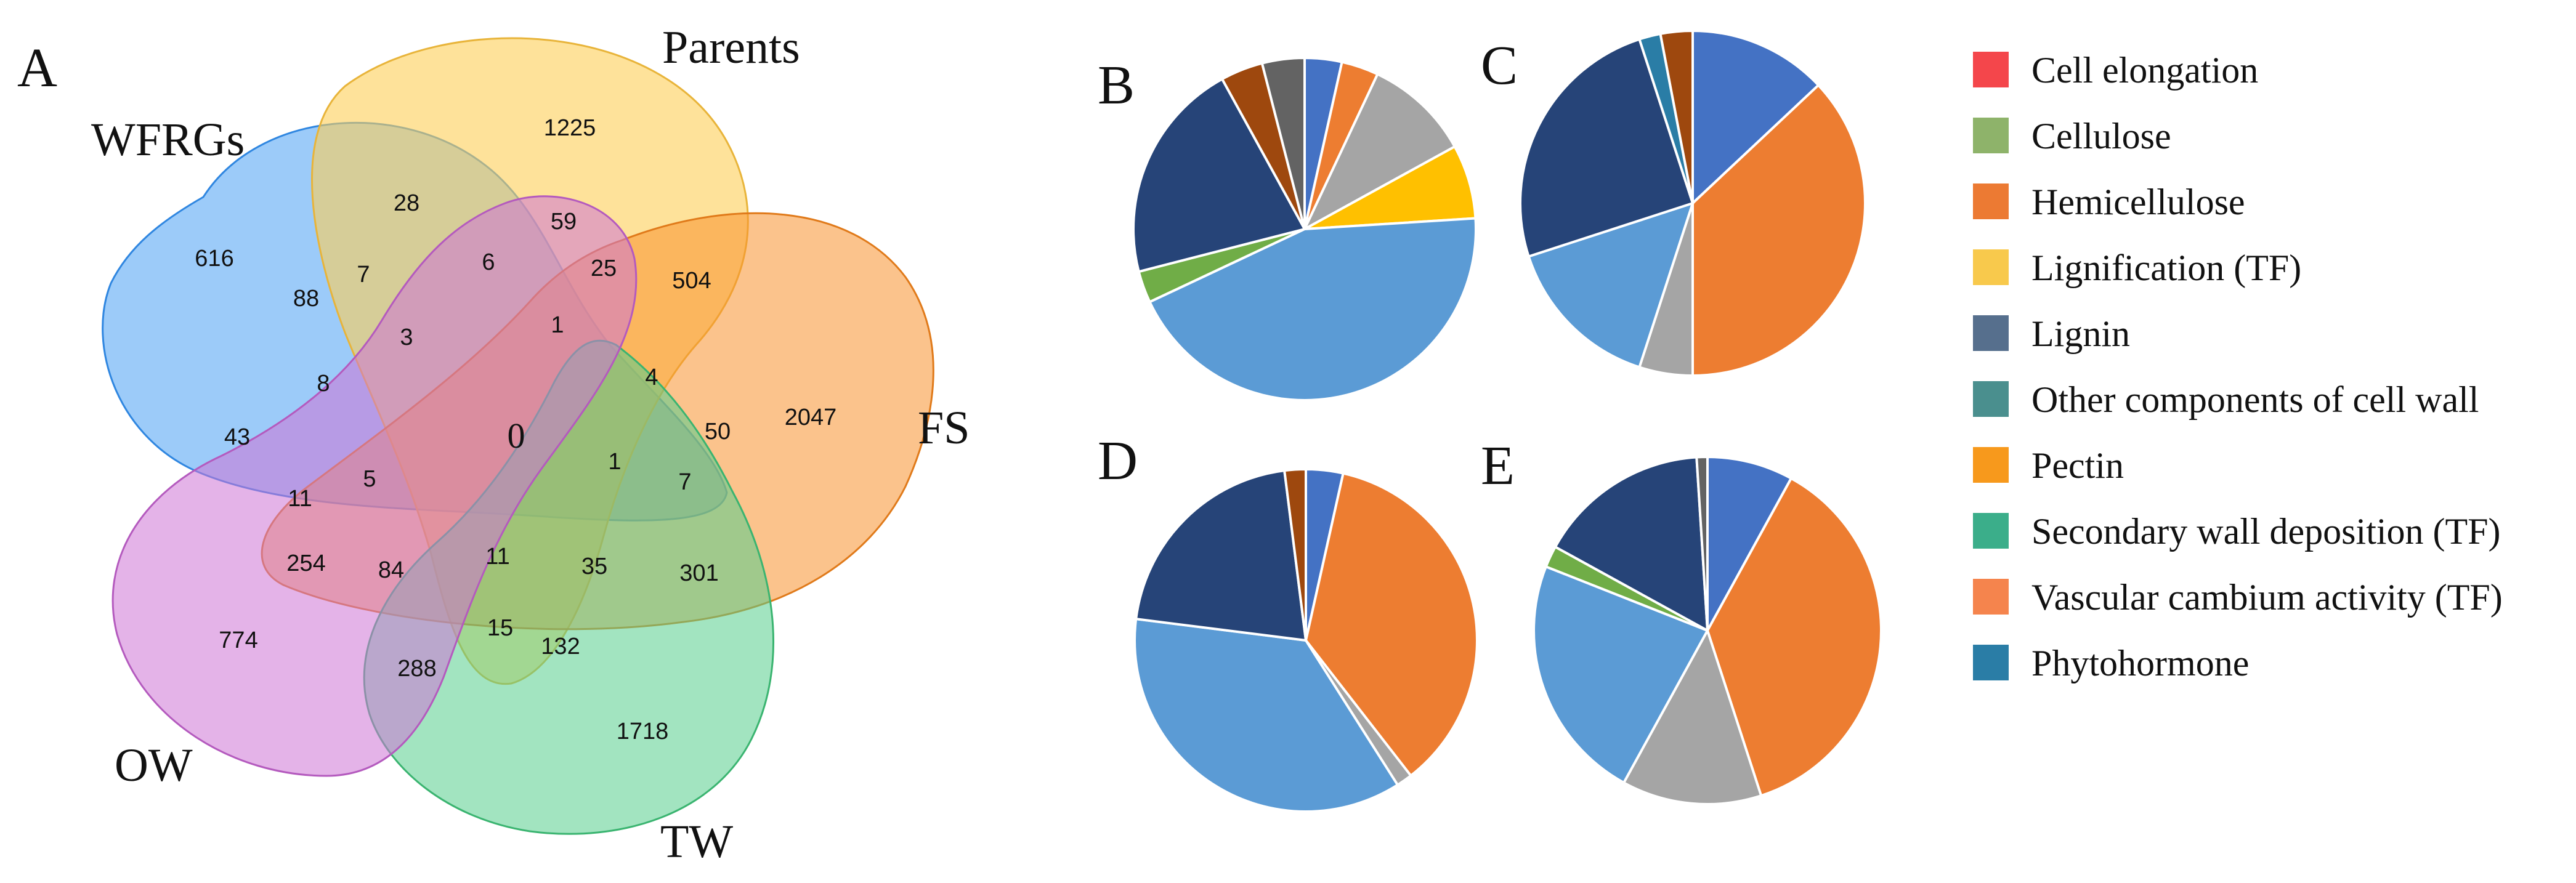  What do you see at coordinates (811, 417) in the screenshot?
I see `venn-count: 2047` at bounding box center [811, 417].